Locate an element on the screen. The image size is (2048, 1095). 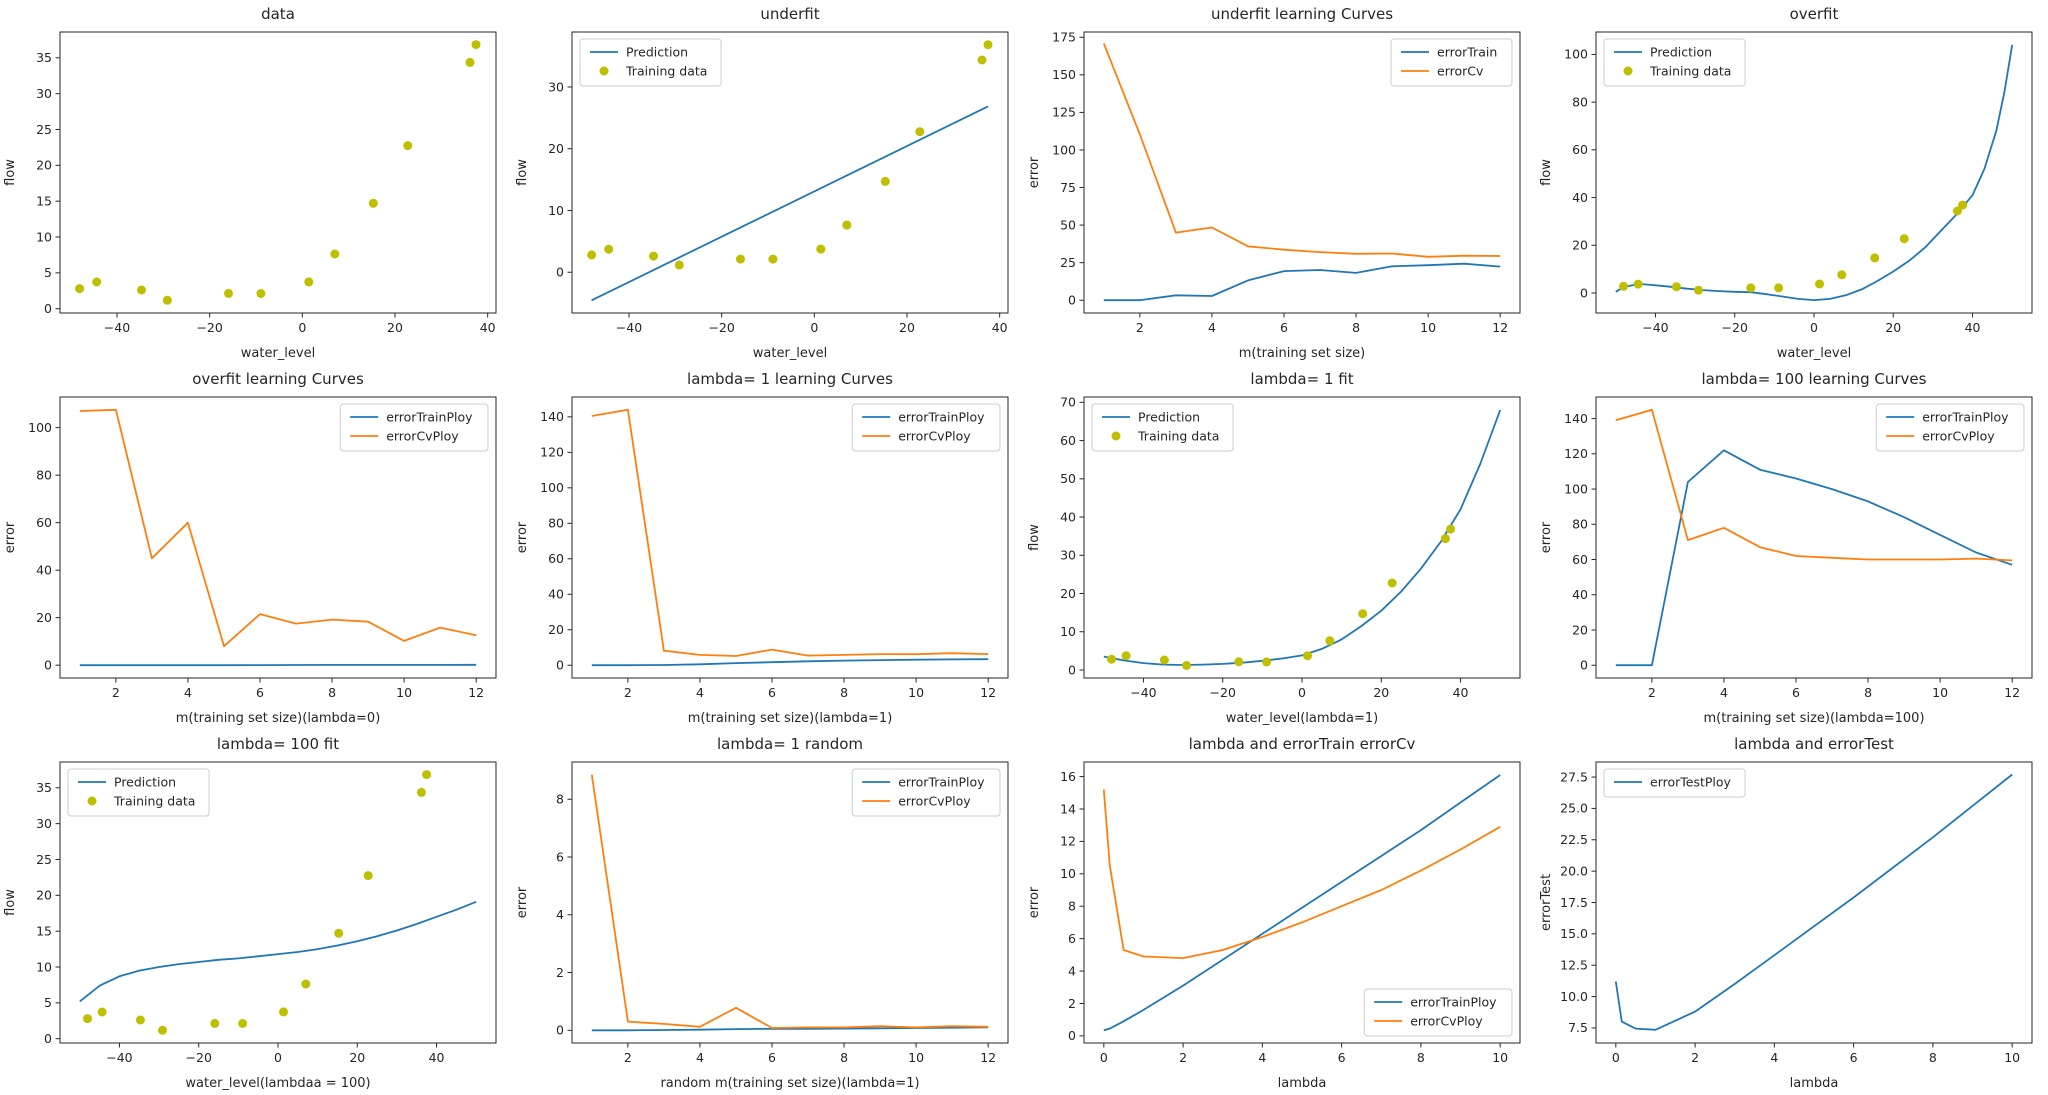
chart-title: underfit is located at coordinates (789, 14).